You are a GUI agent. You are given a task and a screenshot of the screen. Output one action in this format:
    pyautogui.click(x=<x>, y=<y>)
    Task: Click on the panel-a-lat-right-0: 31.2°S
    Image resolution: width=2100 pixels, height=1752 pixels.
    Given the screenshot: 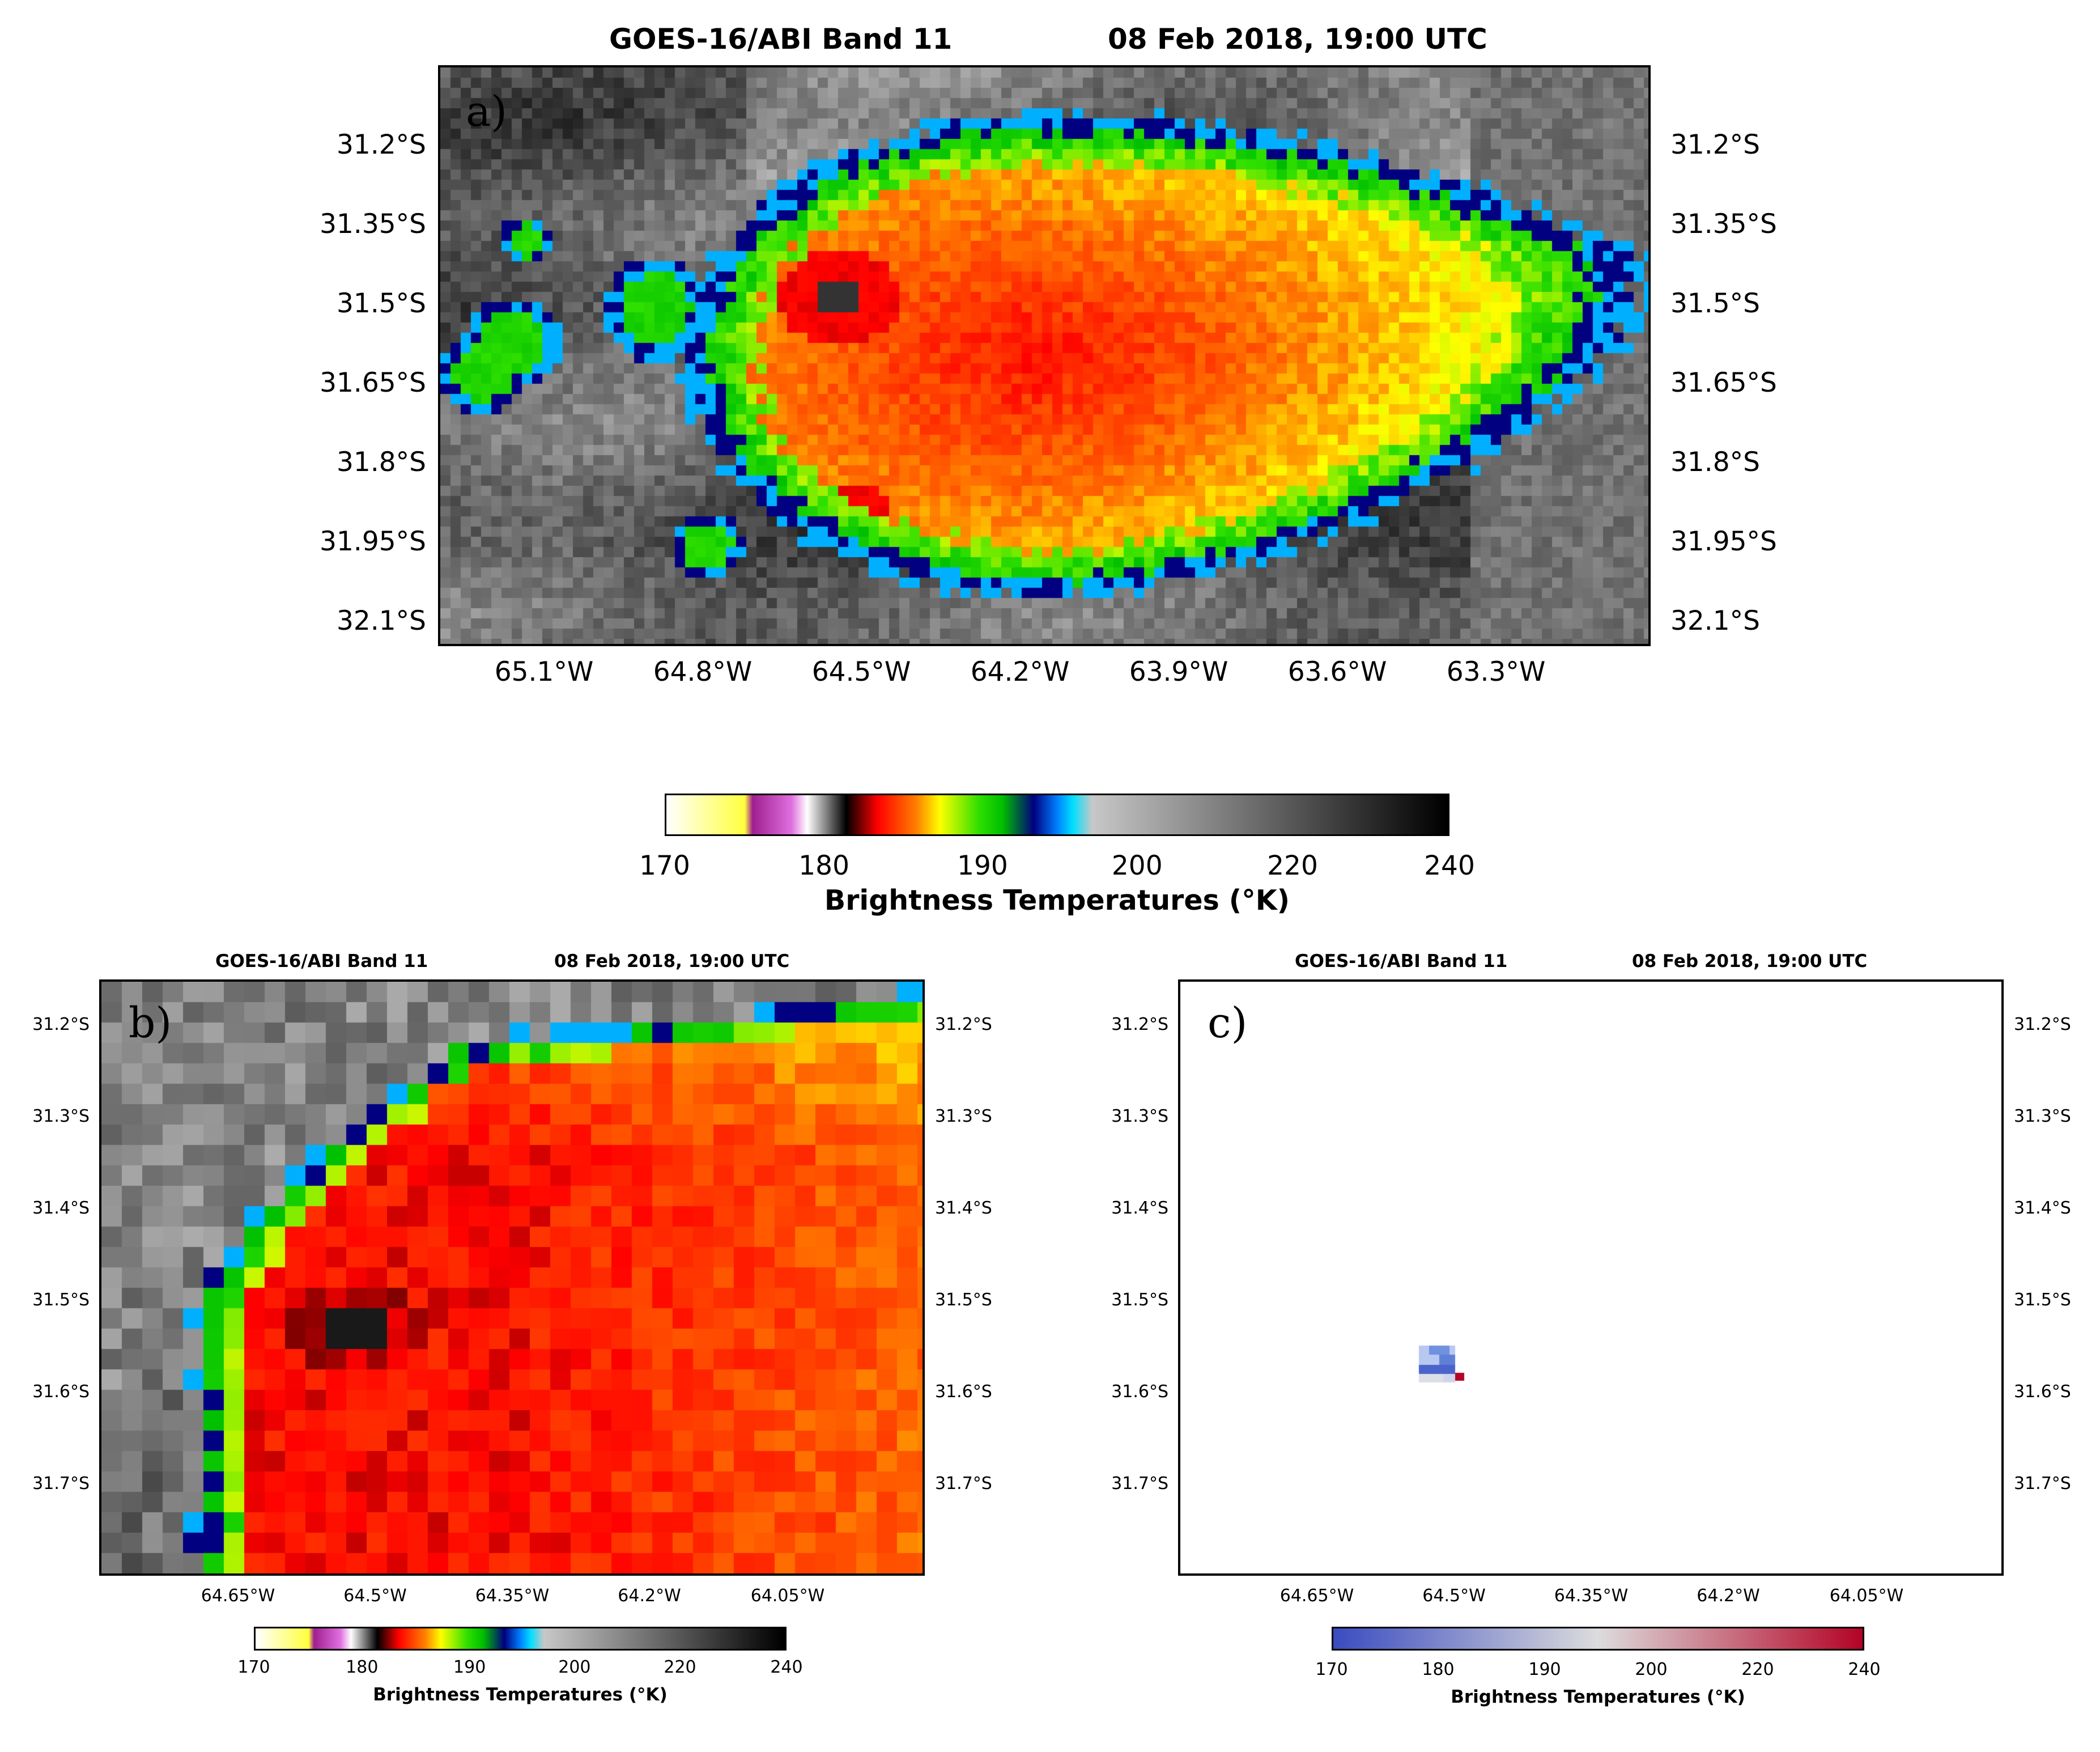 What is the action you would take?
    pyautogui.click(x=1715, y=144)
    